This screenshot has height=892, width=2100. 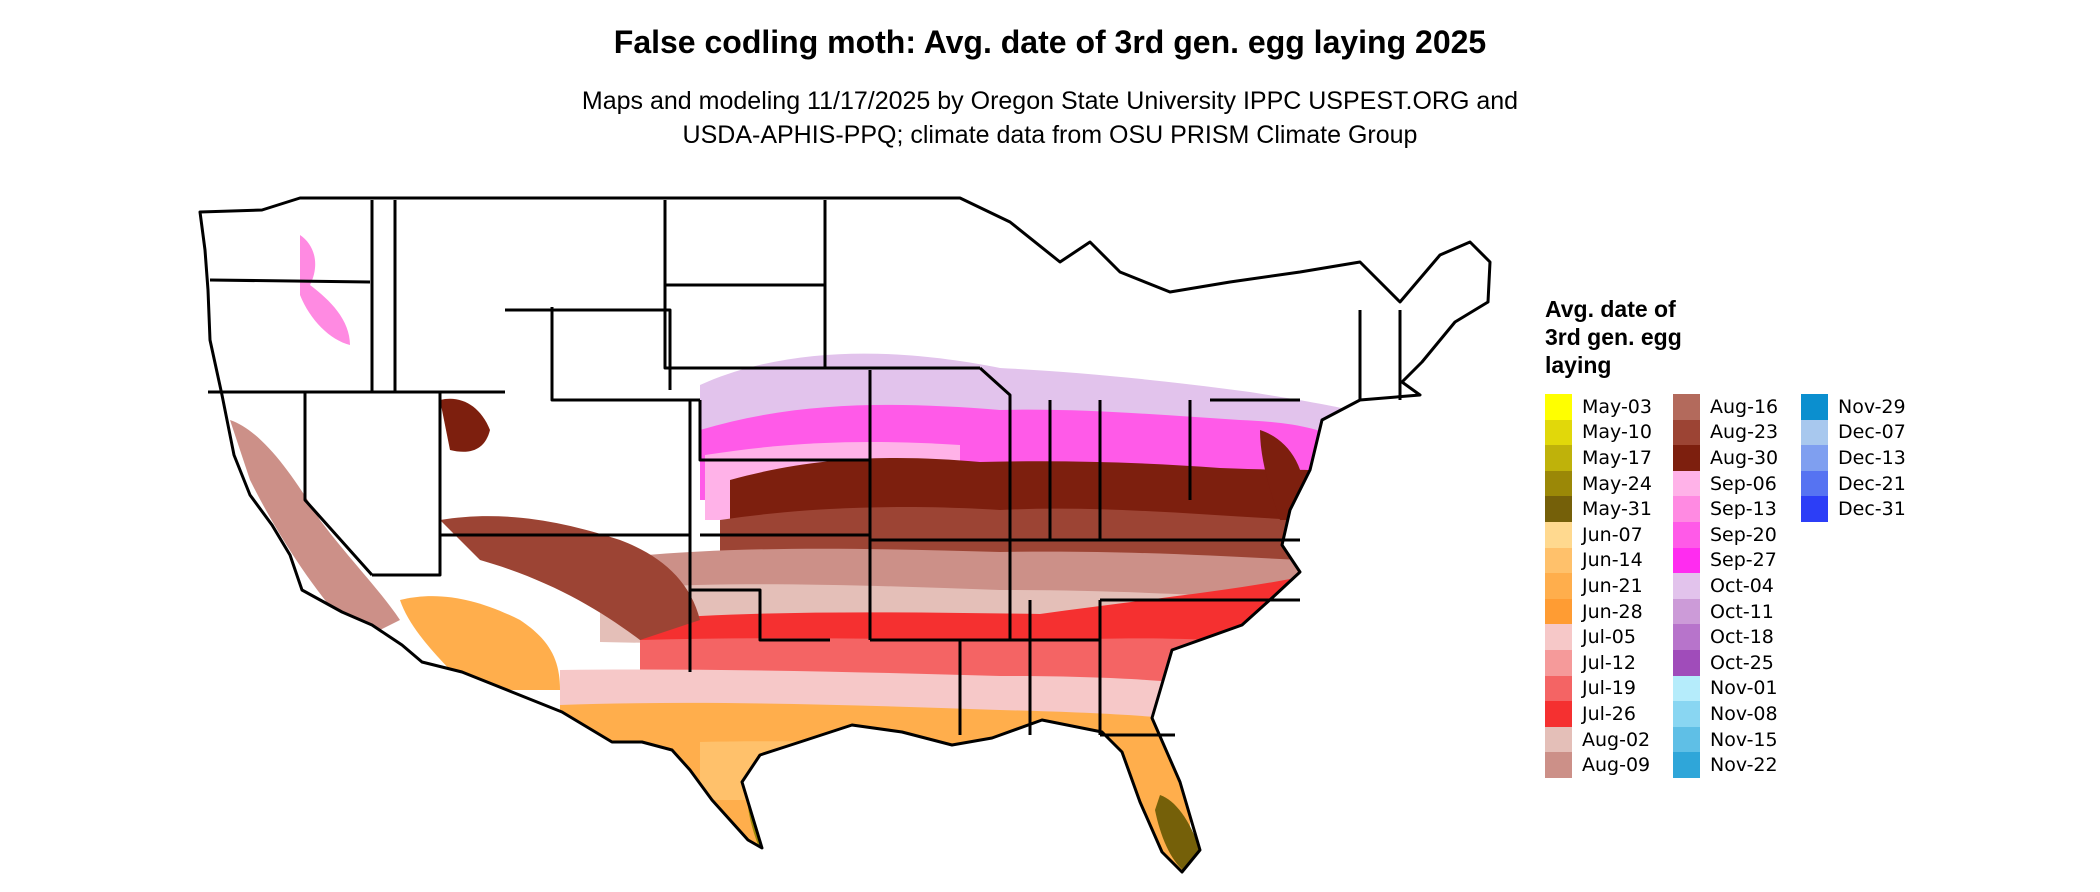 What do you see at coordinates (1744, 688) in the screenshot?
I see `legend-label: Nov-01` at bounding box center [1744, 688].